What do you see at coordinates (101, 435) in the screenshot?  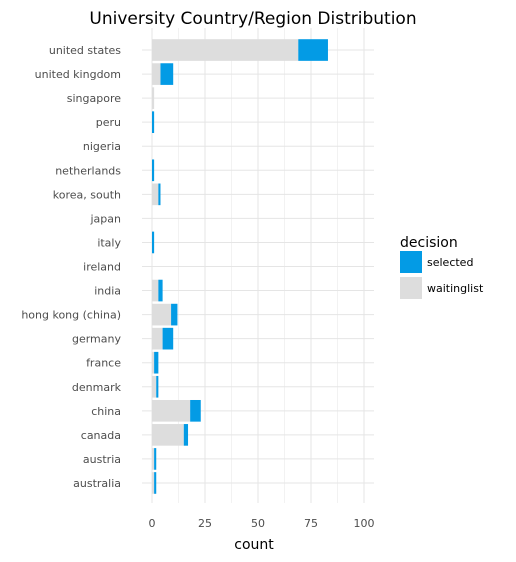 I see `y-tick-label: canada` at bounding box center [101, 435].